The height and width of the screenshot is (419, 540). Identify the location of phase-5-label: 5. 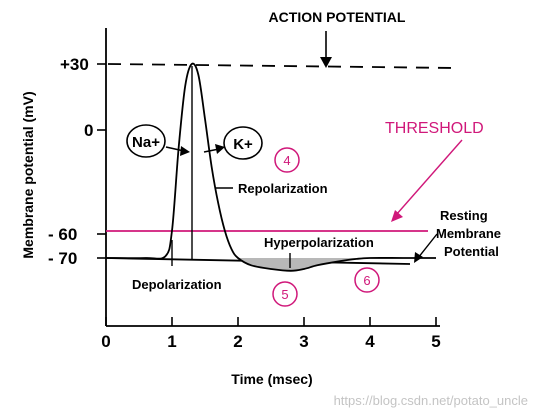
(284, 294).